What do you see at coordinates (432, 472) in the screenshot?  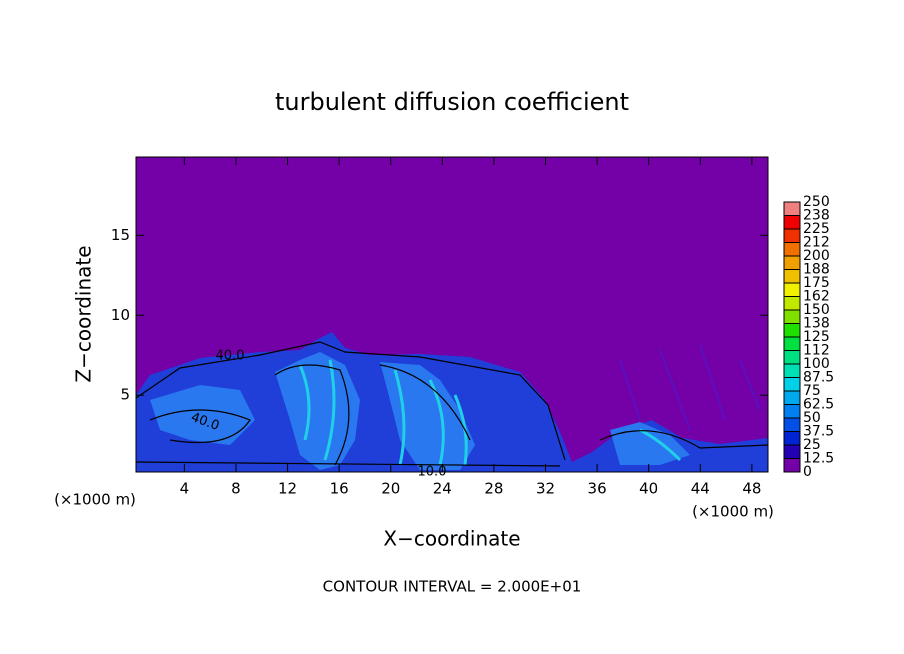 I see `contour-label: 10.0` at bounding box center [432, 472].